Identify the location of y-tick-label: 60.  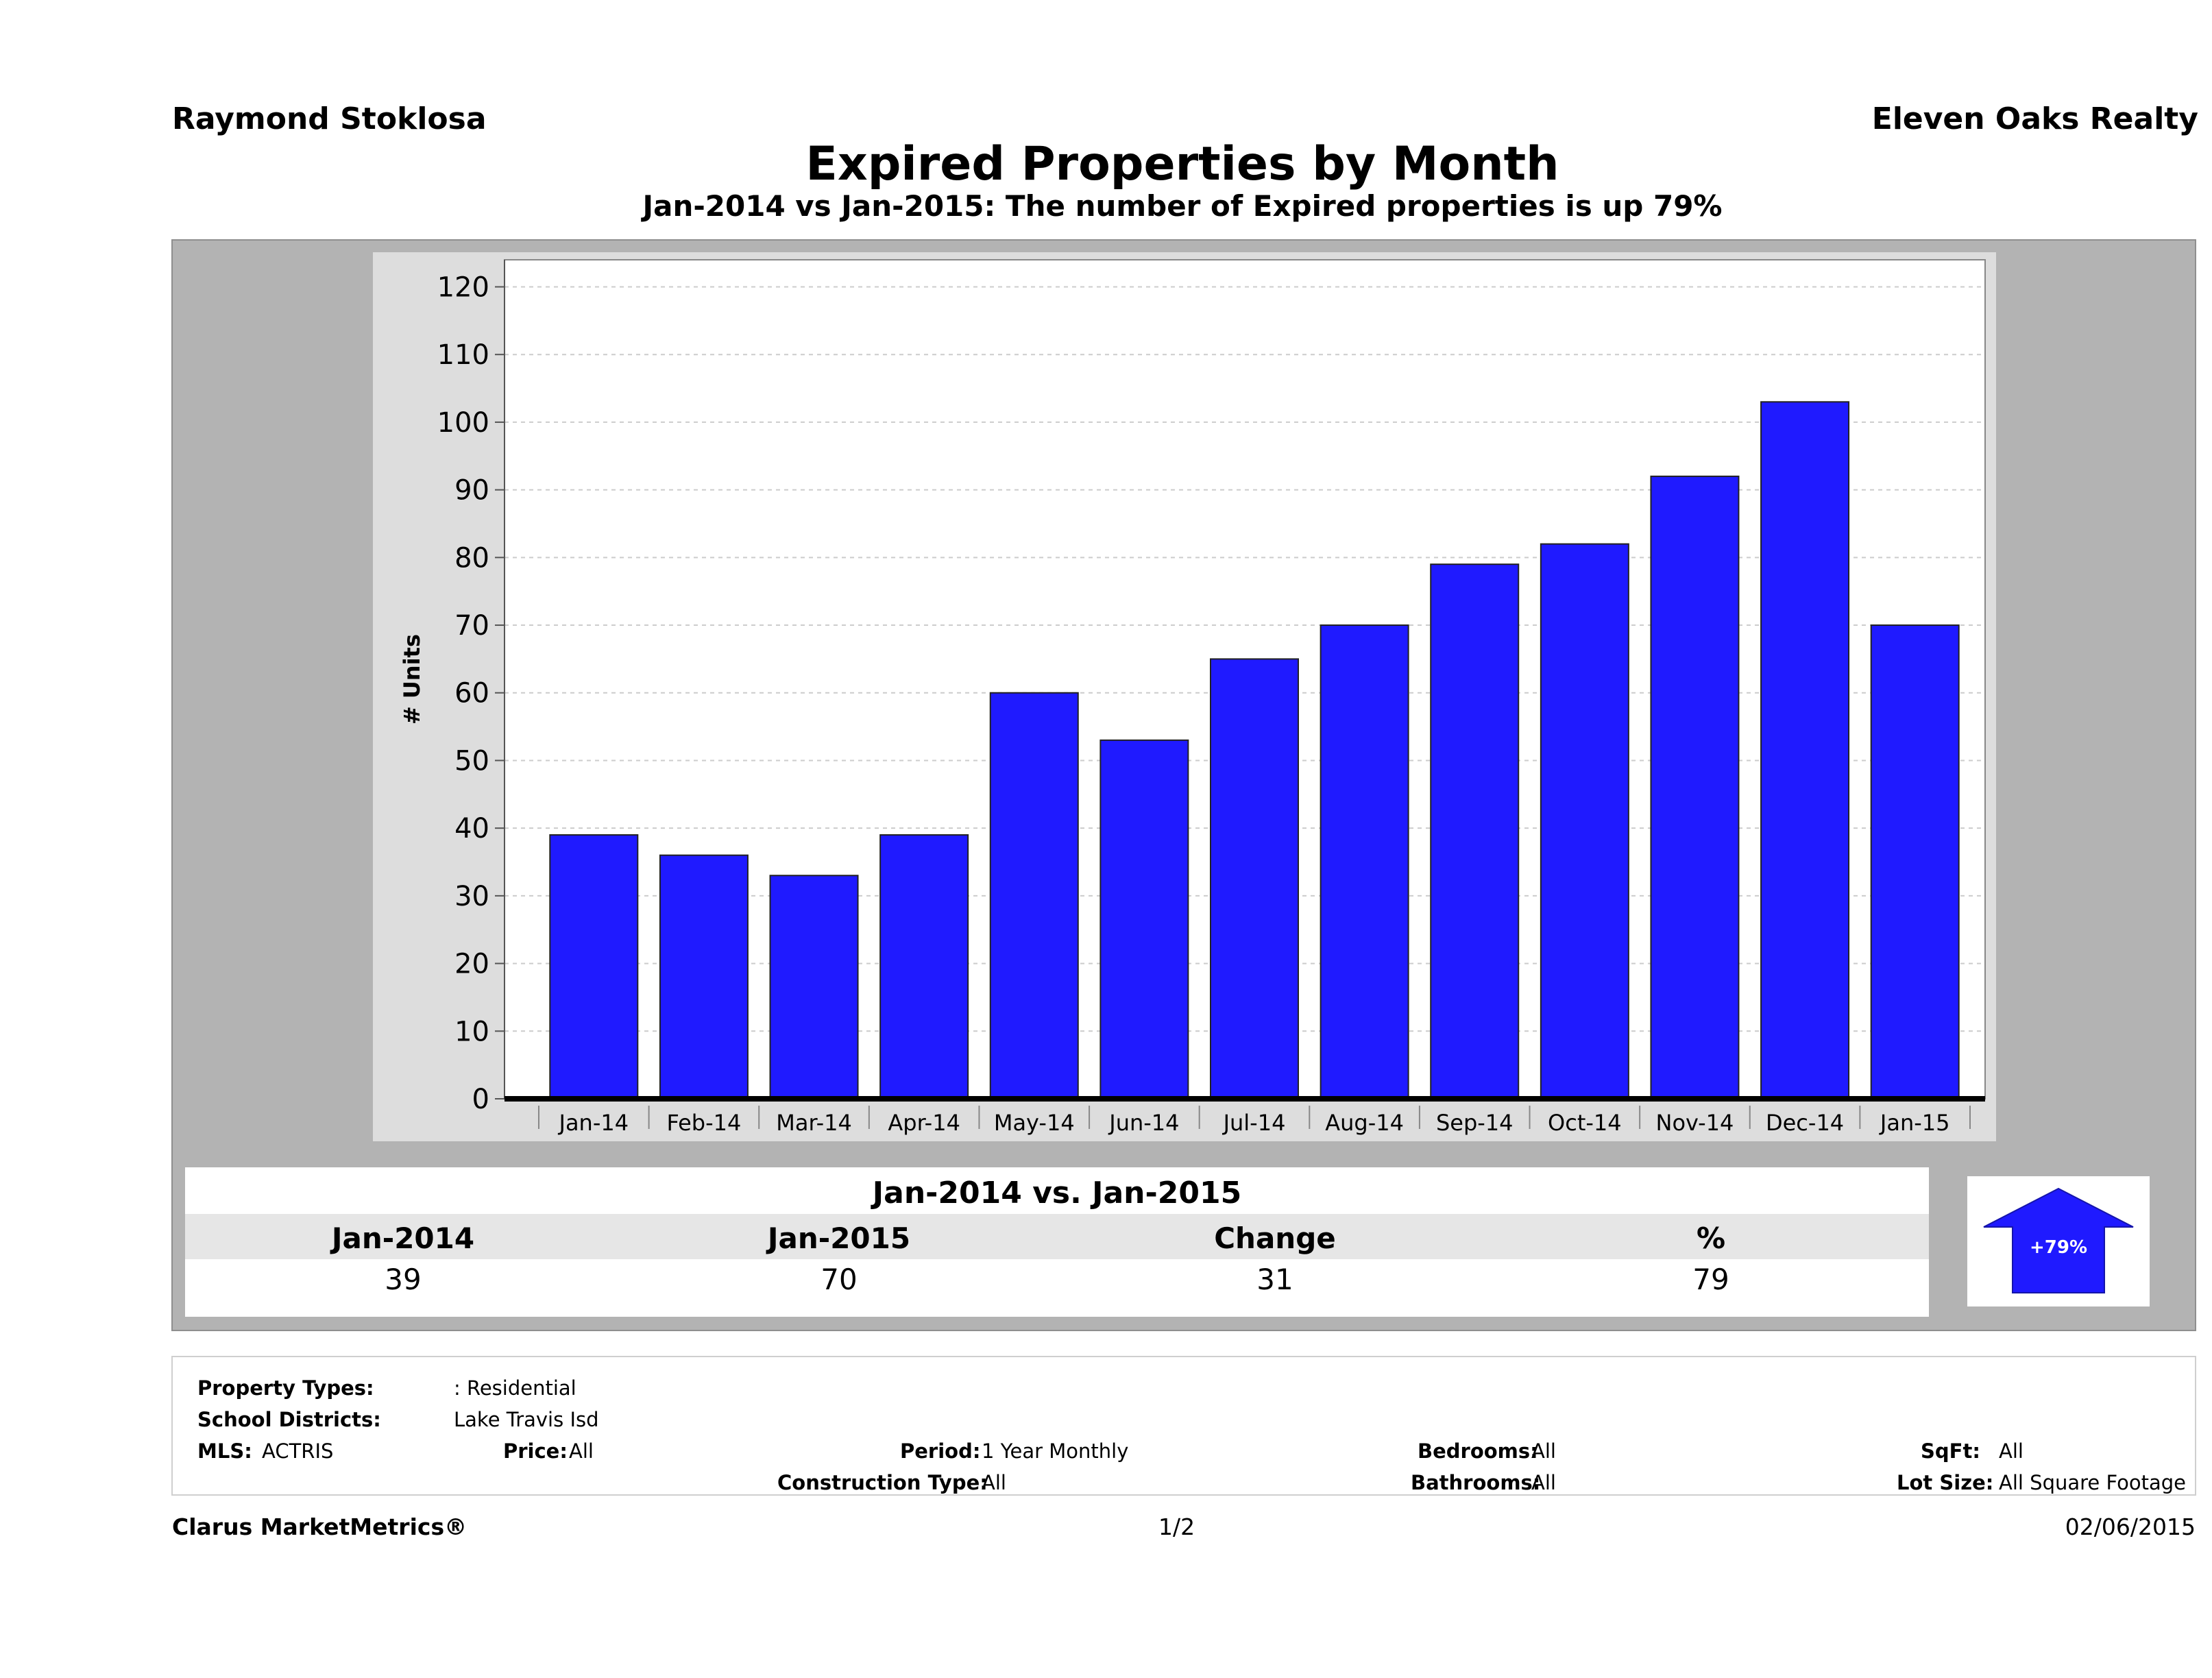
(472, 693).